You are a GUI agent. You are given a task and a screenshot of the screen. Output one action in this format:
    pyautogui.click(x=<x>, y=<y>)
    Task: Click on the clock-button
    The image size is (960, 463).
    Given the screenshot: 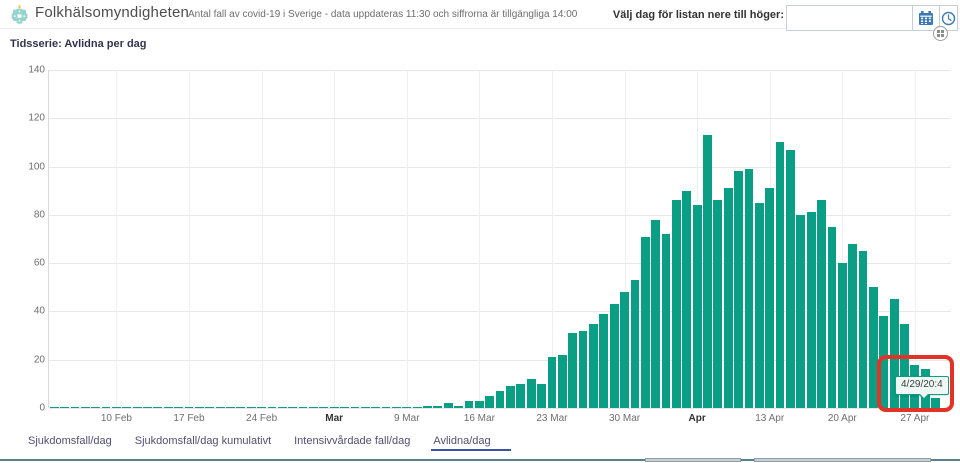 What is the action you would take?
    pyautogui.click(x=948, y=18)
    